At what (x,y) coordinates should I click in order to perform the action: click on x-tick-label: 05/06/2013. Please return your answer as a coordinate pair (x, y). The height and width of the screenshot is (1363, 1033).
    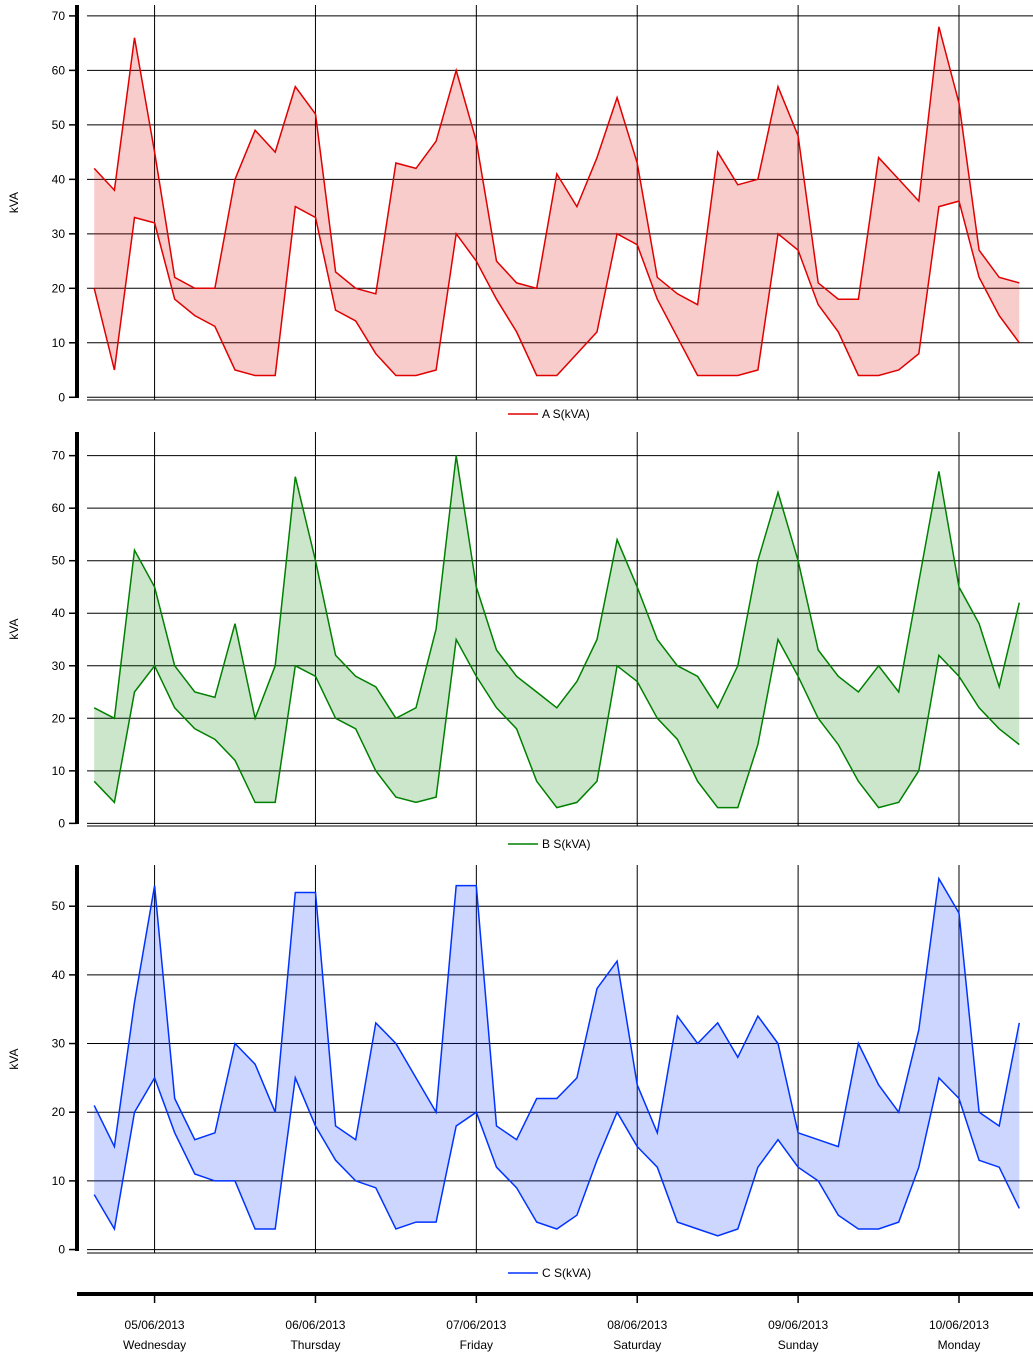
    Looking at the image, I should click on (155, 1325).